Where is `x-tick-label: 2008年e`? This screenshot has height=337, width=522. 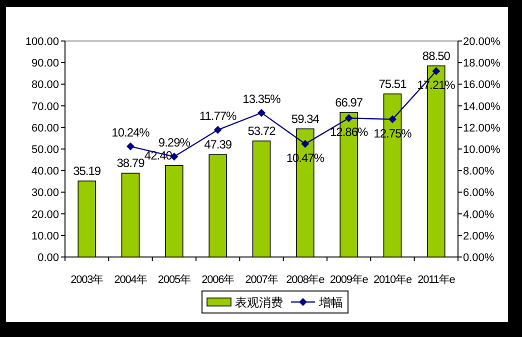 x-tick-label: 2008年e is located at coordinates (305, 280).